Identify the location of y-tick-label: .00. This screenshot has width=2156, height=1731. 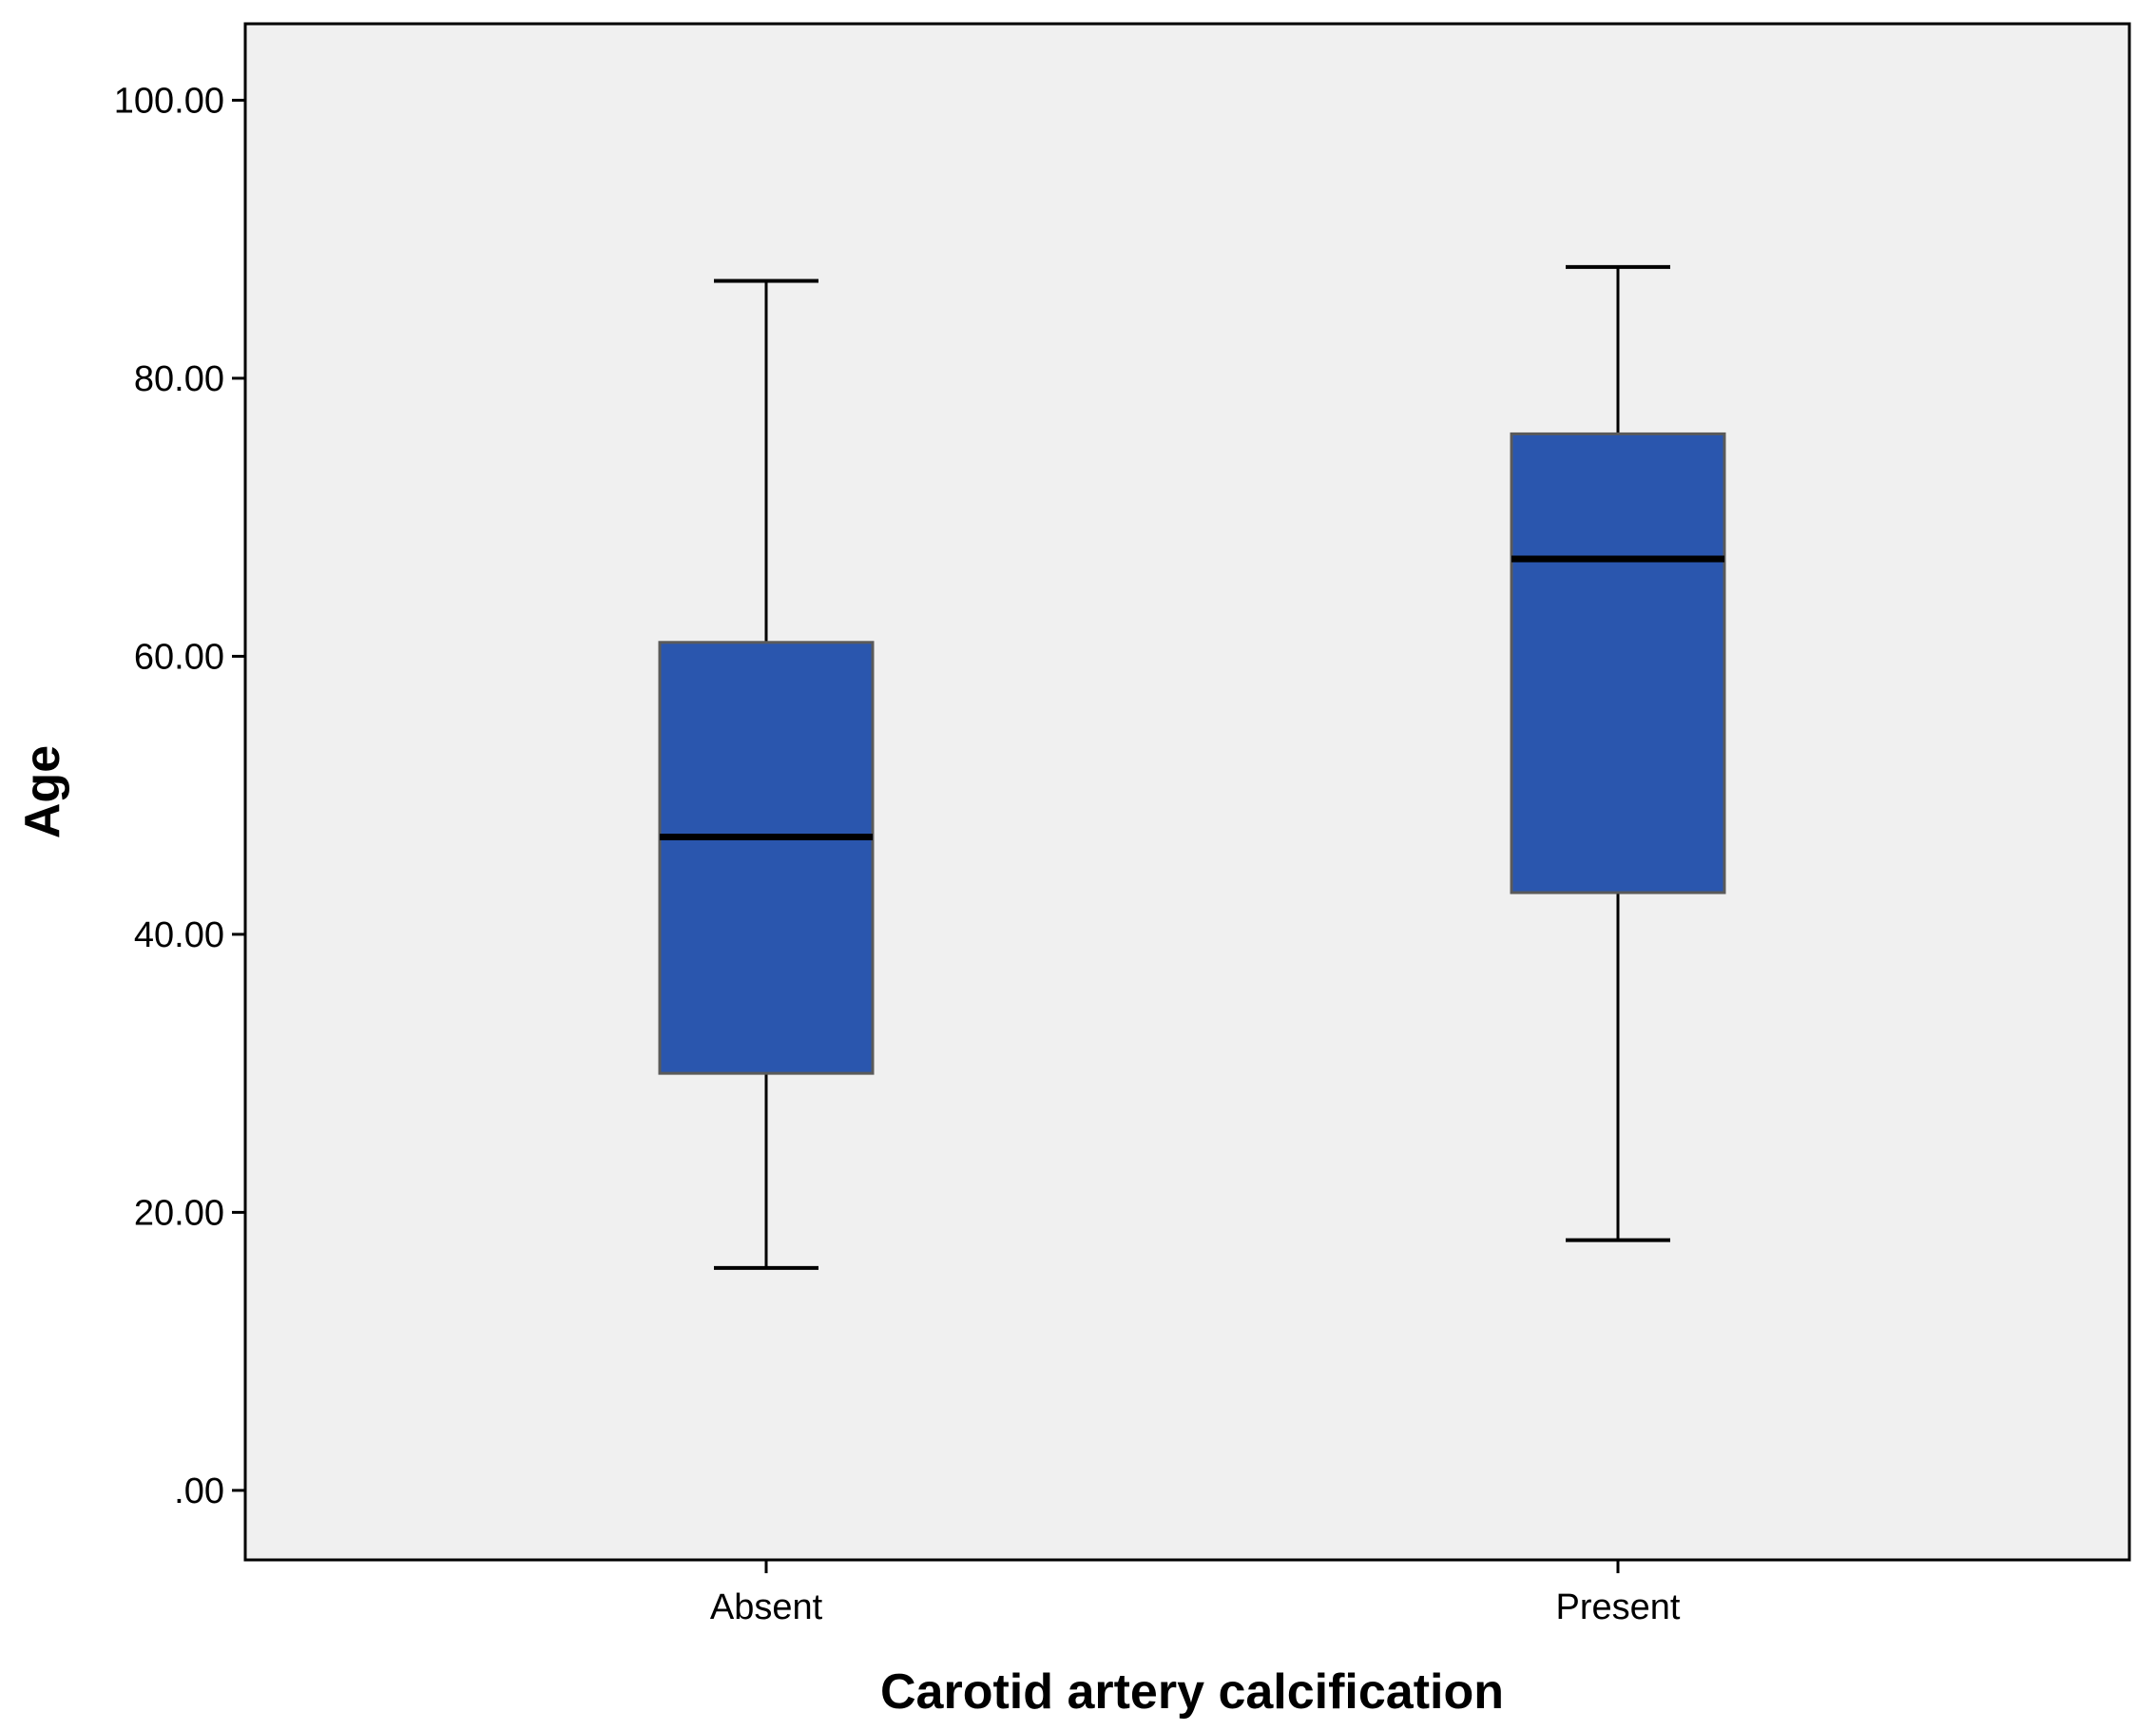
(199, 1491).